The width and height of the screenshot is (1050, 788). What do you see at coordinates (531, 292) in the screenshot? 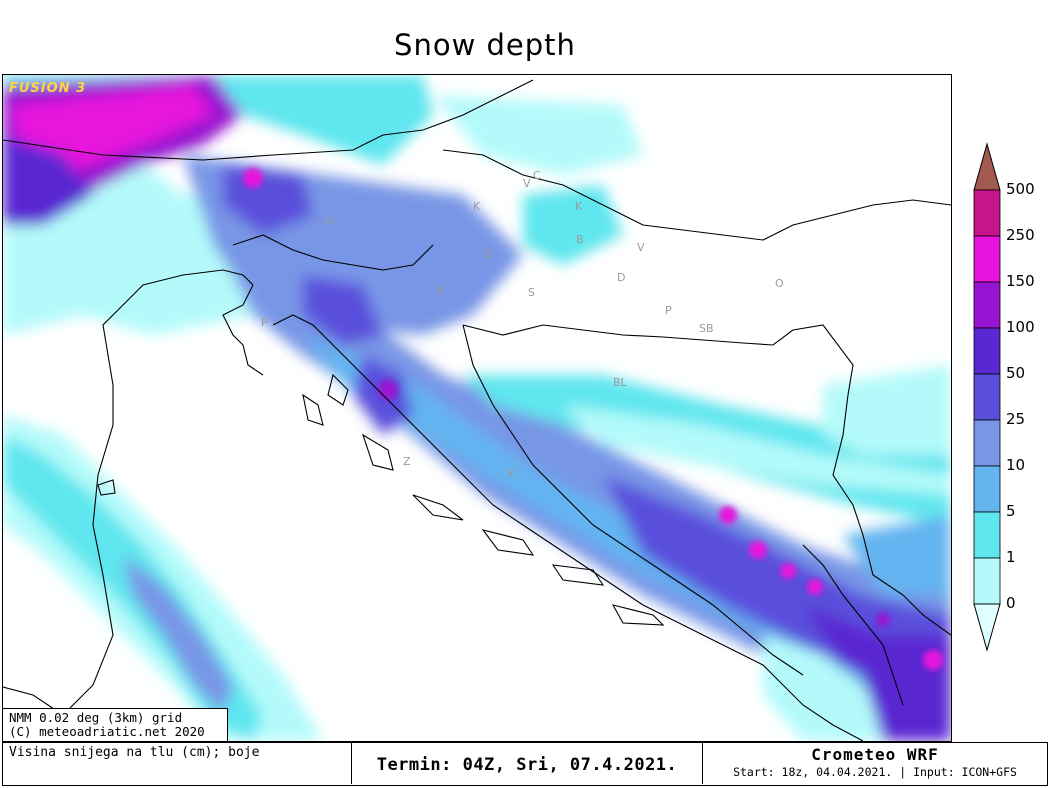
I see `region-label: S` at bounding box center [531, 292].